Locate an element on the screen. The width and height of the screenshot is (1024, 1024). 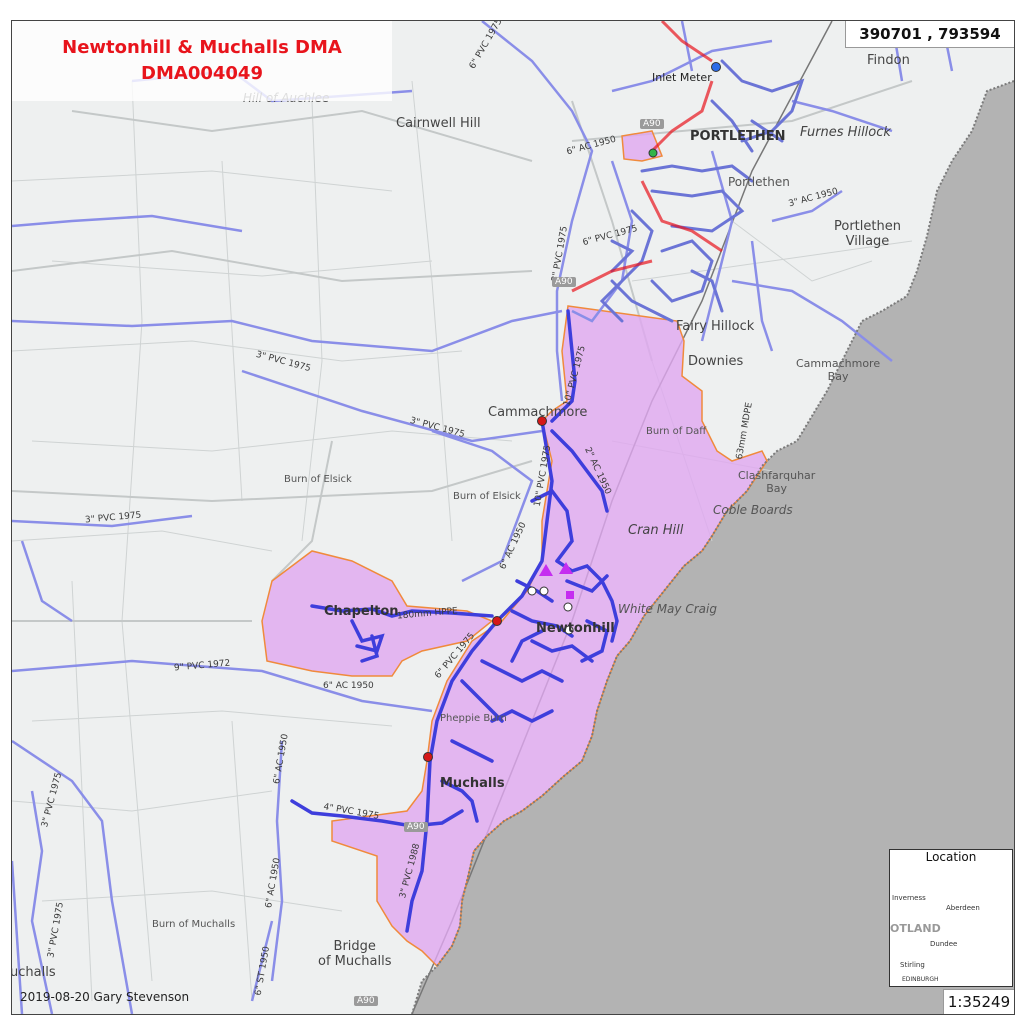
dma-zone-chapelton is located at coordinates (377, 613).